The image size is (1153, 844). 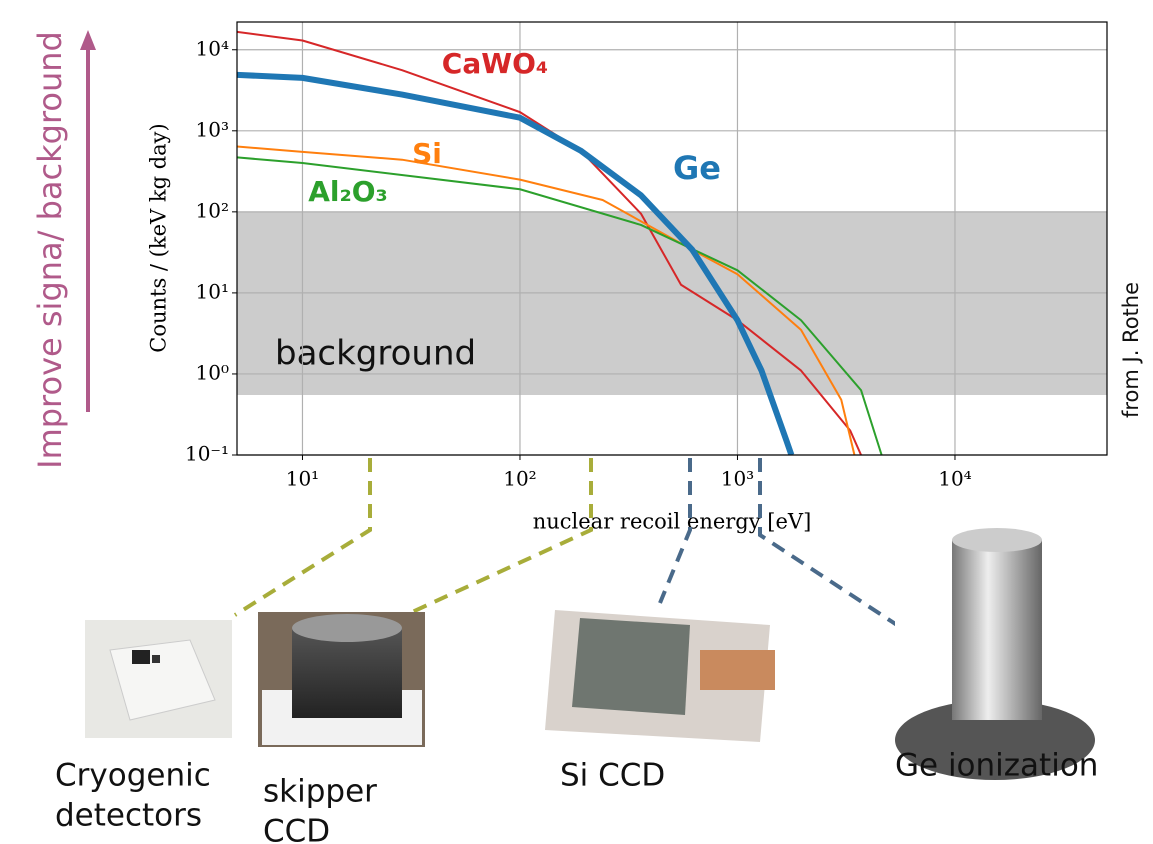 I want to click on connectors, so click(x=585, y=555).